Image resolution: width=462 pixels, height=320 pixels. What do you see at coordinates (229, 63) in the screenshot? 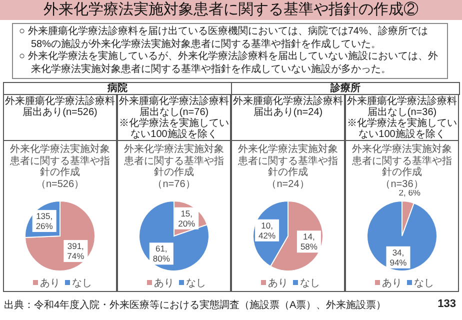
I see `text: ○ 外来化学療法を実施しているが、外来化学療法診療料を届出していない施設においては、外来化学療法実施対象患者に関する基準や指針を作成していない施設が多かった。` at bounding box center [229, 63].